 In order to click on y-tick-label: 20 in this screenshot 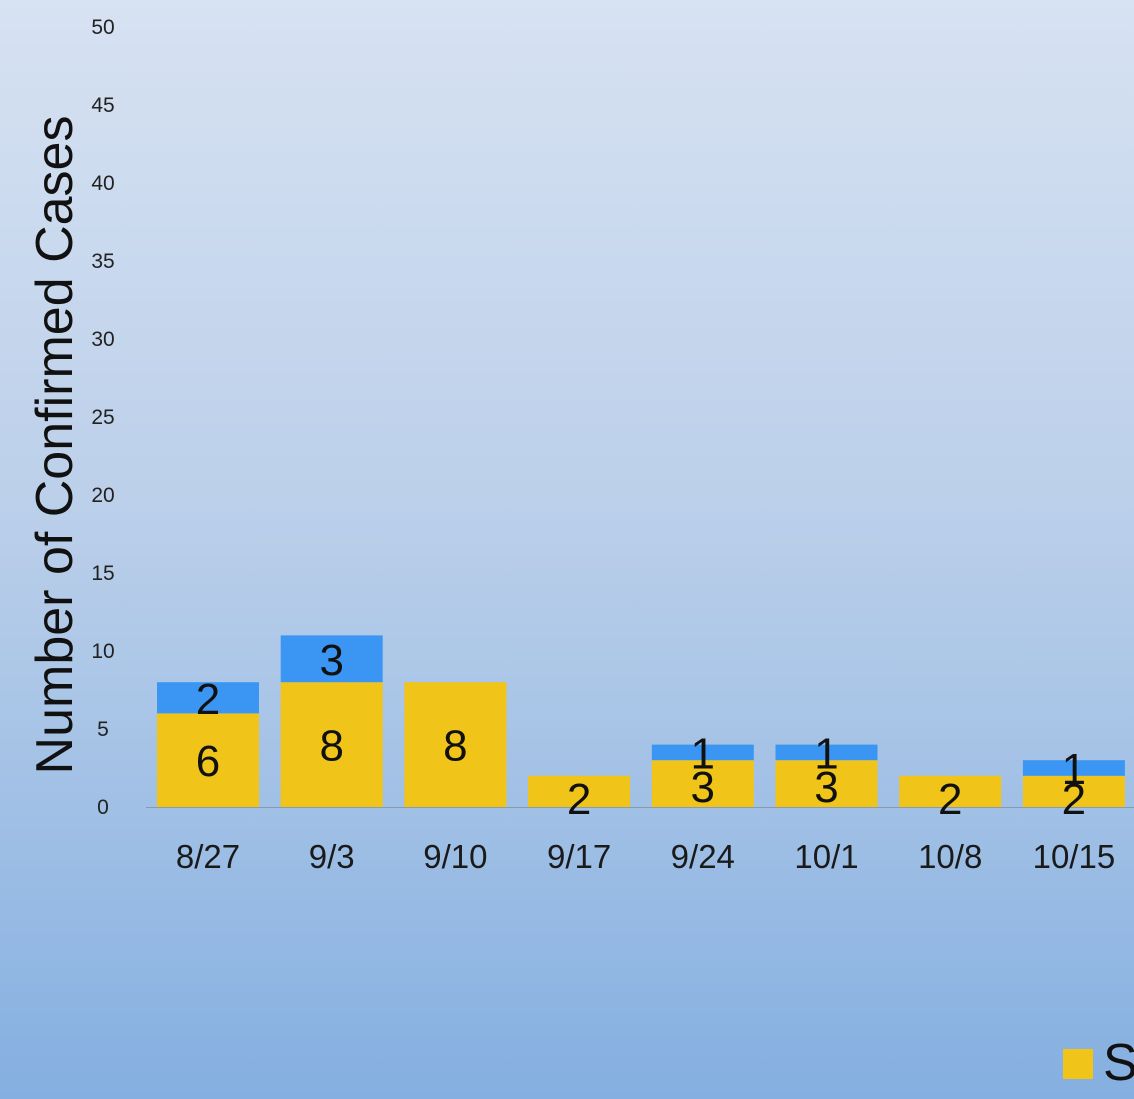, I will do `click(102, 495)`.